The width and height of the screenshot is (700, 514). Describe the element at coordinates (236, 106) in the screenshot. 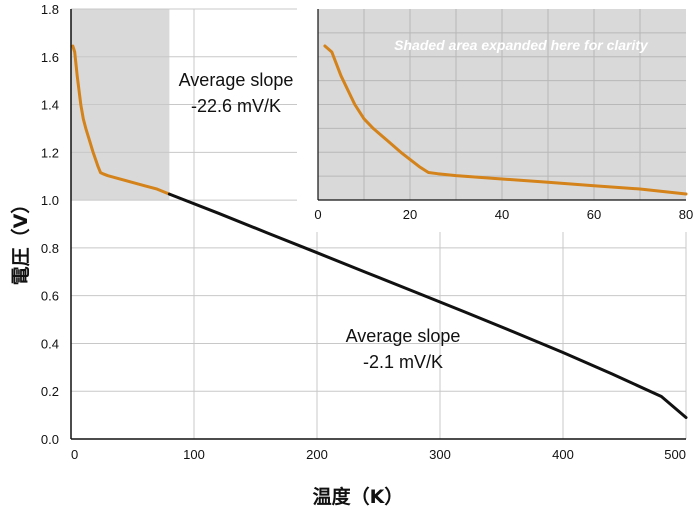

I see `annotation-steep-line2: -22.6 mV/K` at that location.